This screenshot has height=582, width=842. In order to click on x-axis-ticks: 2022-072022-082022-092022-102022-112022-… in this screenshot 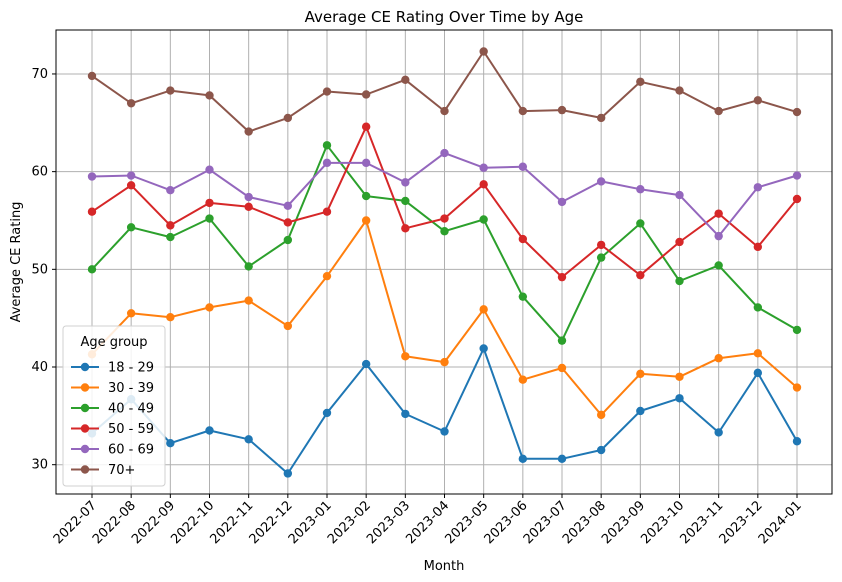, I will do `click(428, 520)`.